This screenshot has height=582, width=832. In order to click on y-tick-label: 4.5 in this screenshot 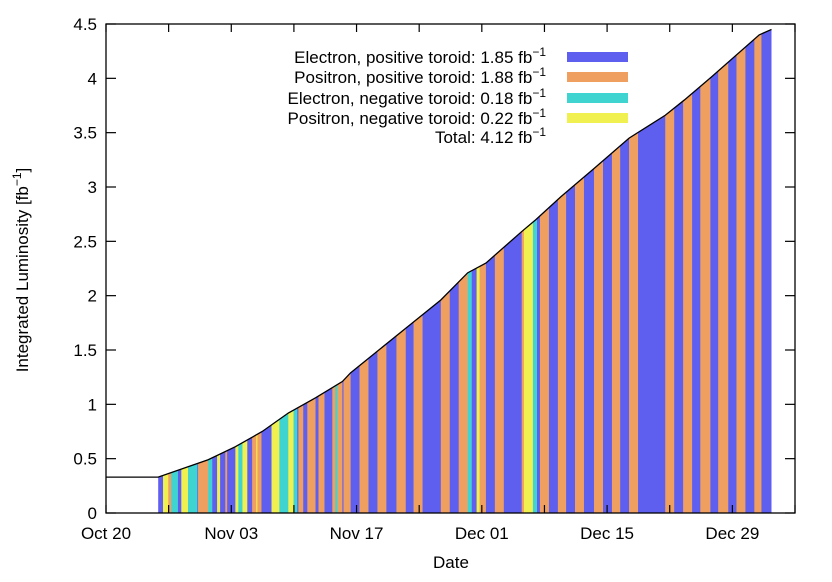, I will do `click(85, 24)`.